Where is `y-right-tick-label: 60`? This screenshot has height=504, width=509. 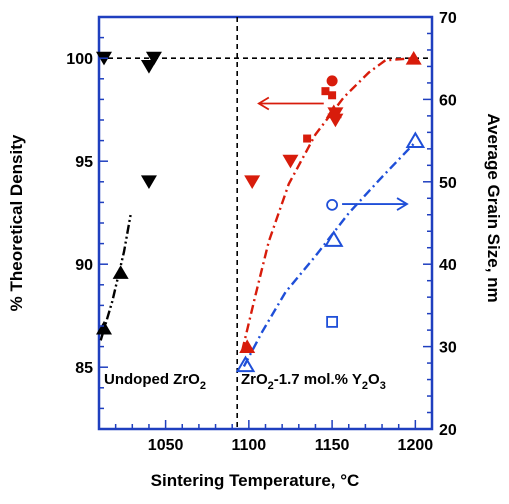 y-right-tick-label: 60 is located at coordinates (448, 100).